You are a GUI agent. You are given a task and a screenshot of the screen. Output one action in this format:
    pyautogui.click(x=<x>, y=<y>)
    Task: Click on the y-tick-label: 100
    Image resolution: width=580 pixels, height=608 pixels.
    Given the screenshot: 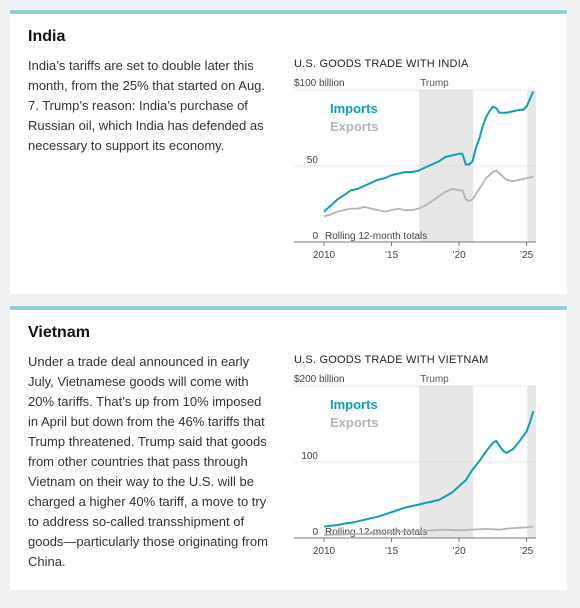 What is the action you would take?
    pyautogui.click(x=309, y=456)
    